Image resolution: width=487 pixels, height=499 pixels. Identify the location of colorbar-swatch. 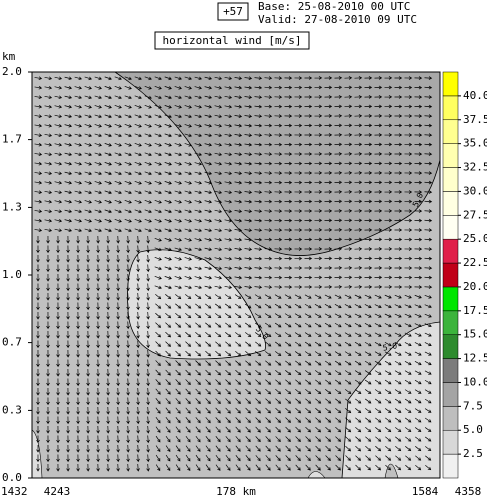
(450, 370).